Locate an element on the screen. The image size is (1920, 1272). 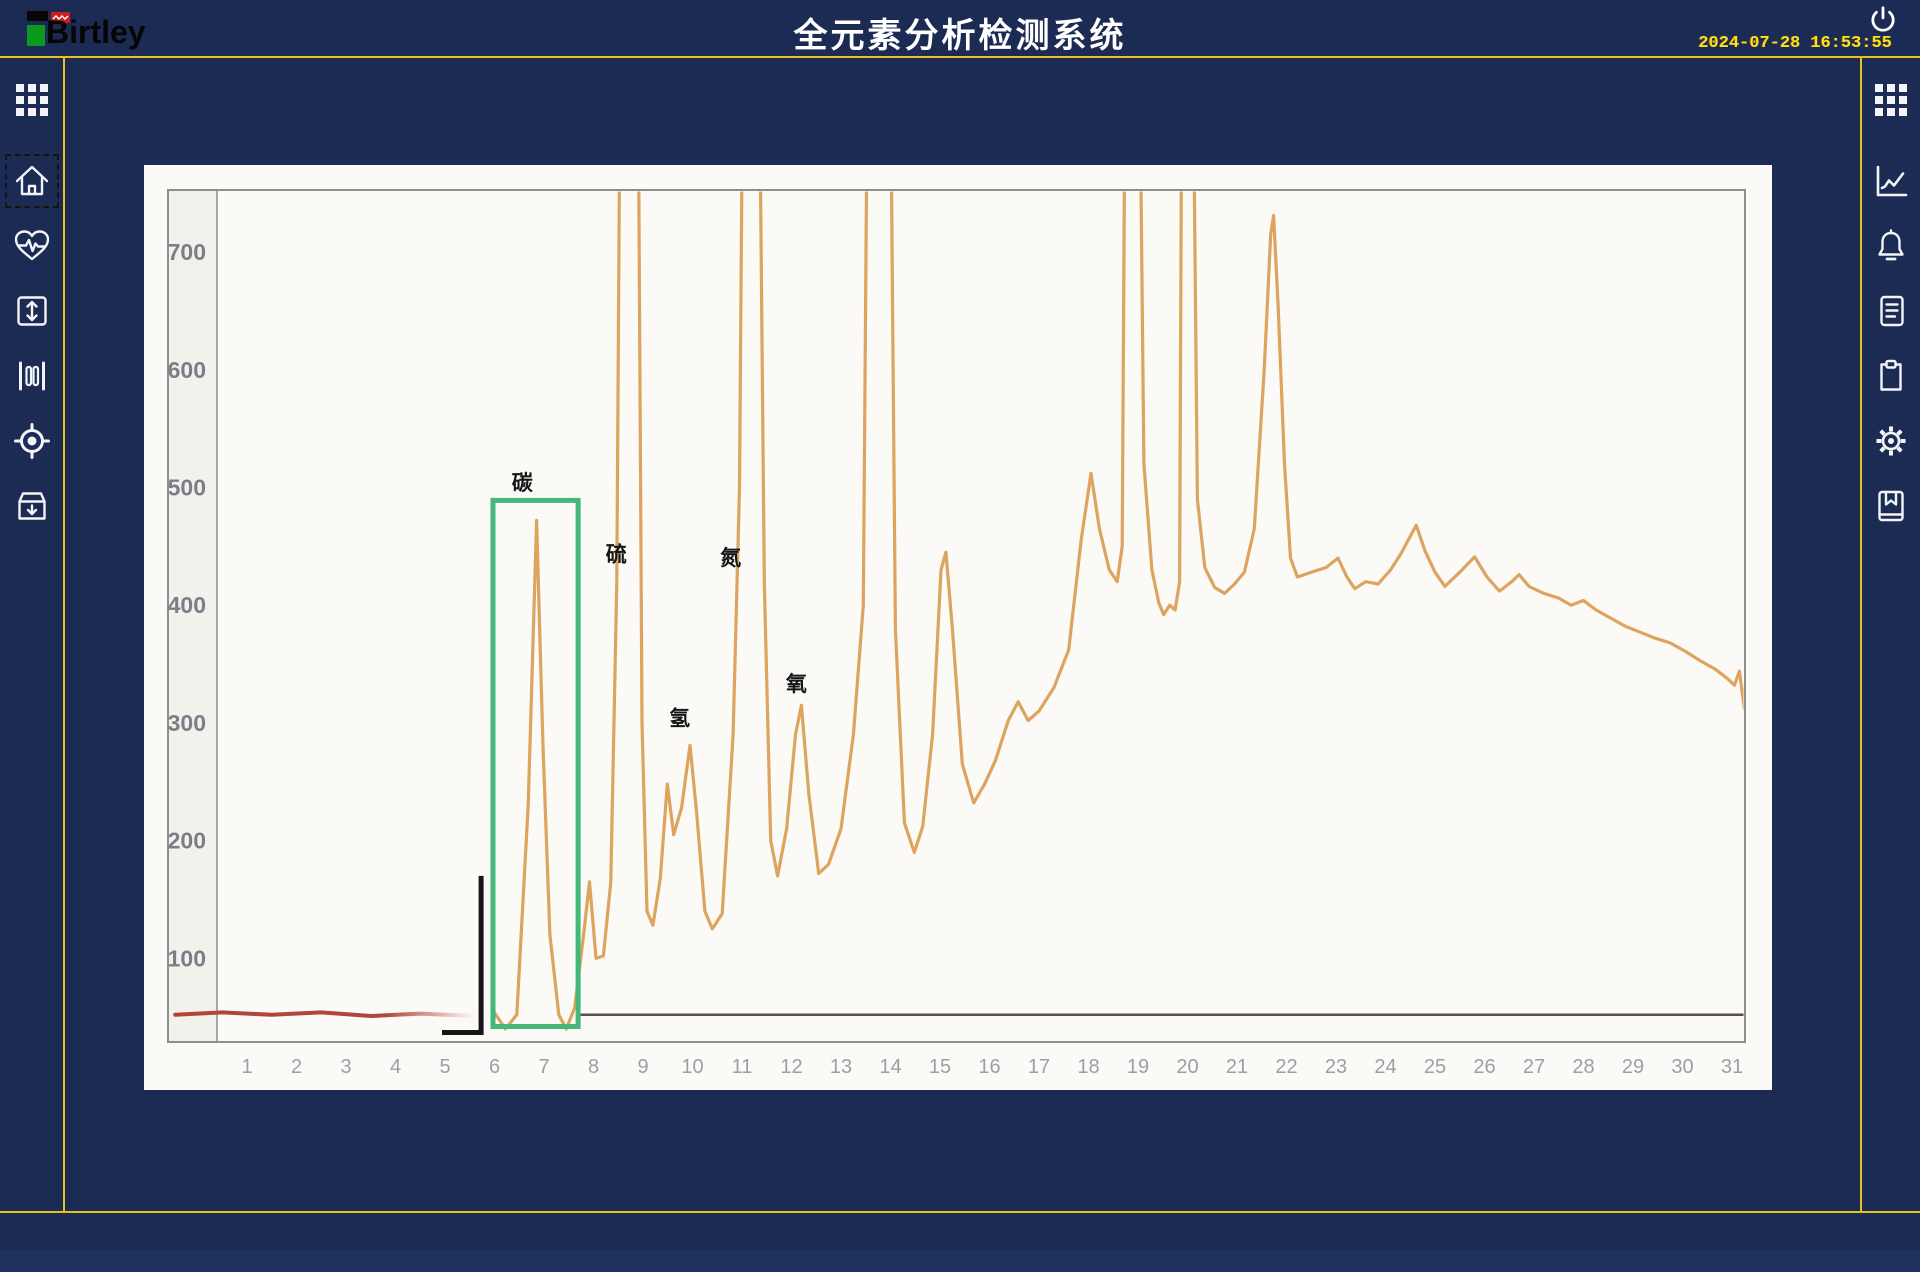
element-label: 碳 is located at coordinates (523, 483).